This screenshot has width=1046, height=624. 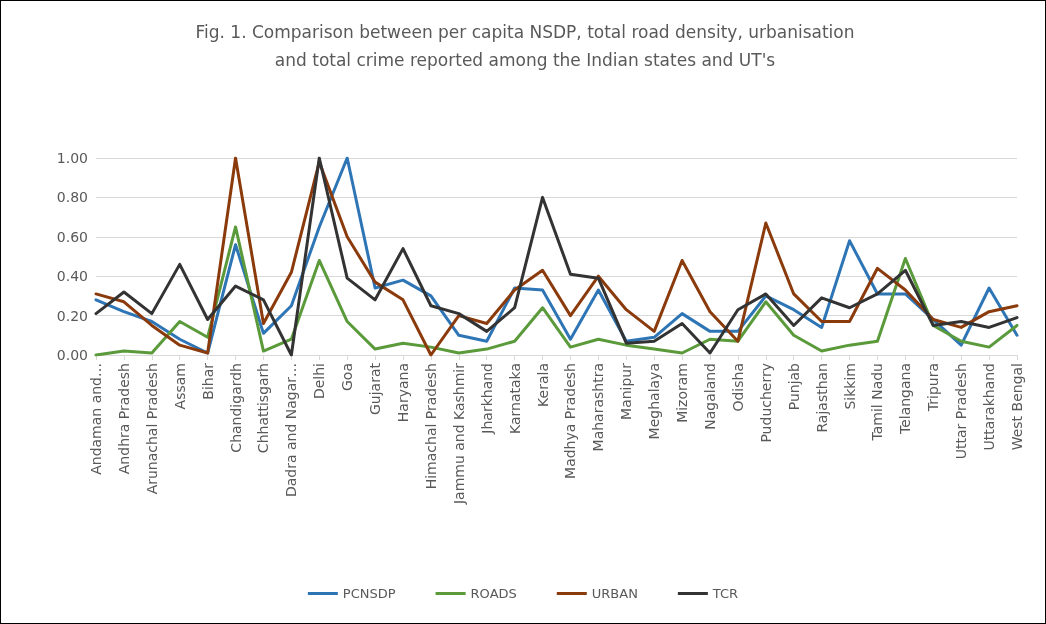 I want to click on x-tick-label: West Bengal, so click(x=1017, y=407).